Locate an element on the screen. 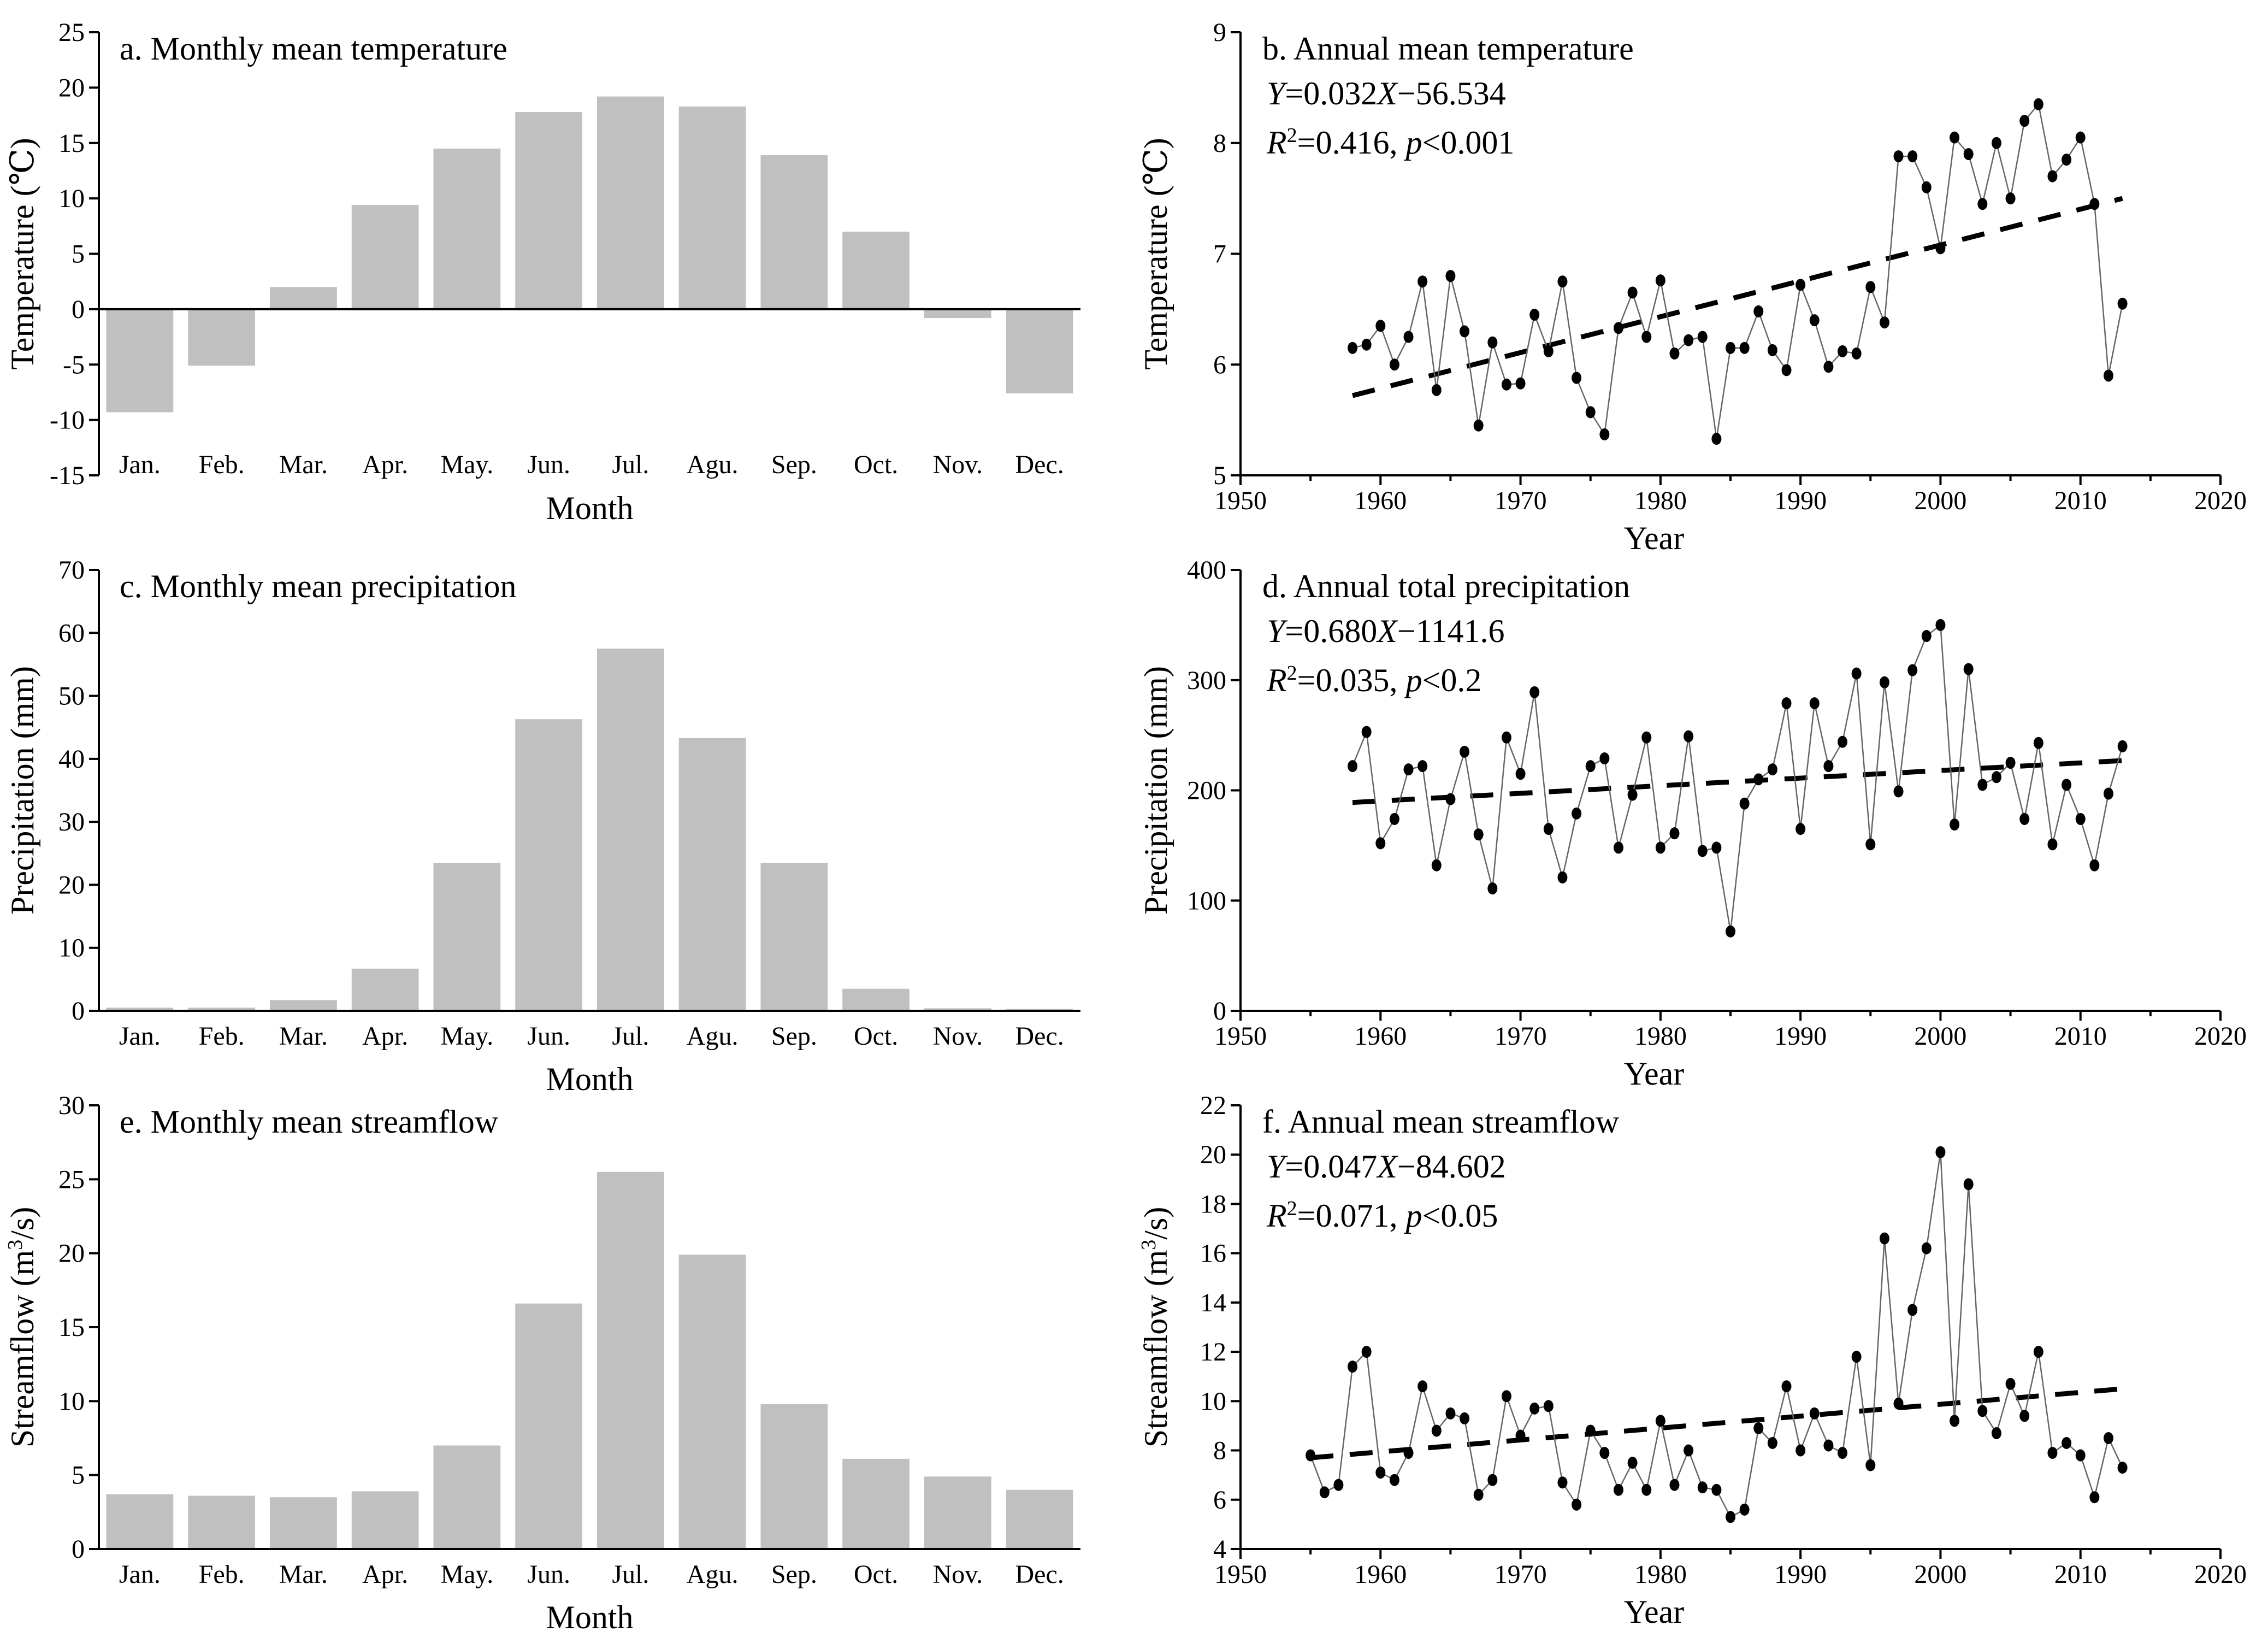  data-point-2007 is located at coordinates (2038, 743).